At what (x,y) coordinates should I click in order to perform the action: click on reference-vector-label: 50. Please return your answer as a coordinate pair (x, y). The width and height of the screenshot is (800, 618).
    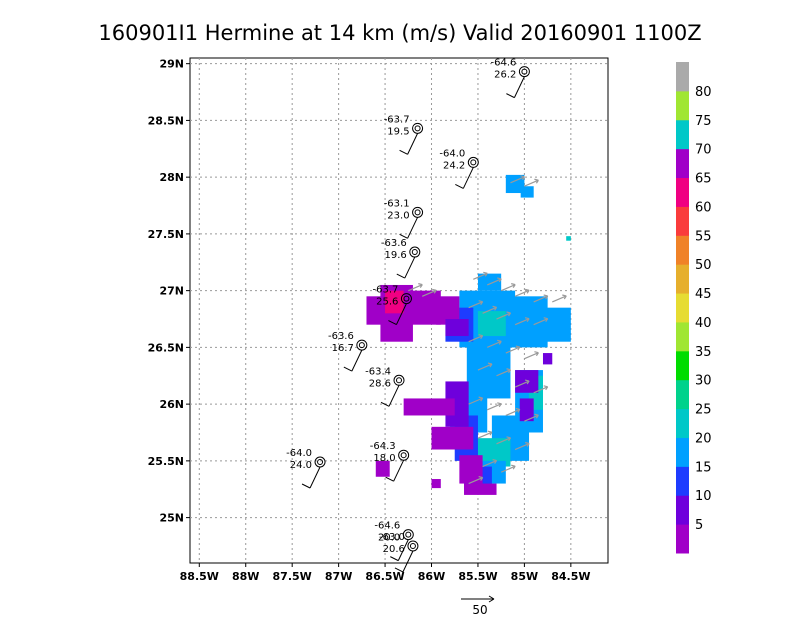
    Looking at the image, I should click on (479, 610).